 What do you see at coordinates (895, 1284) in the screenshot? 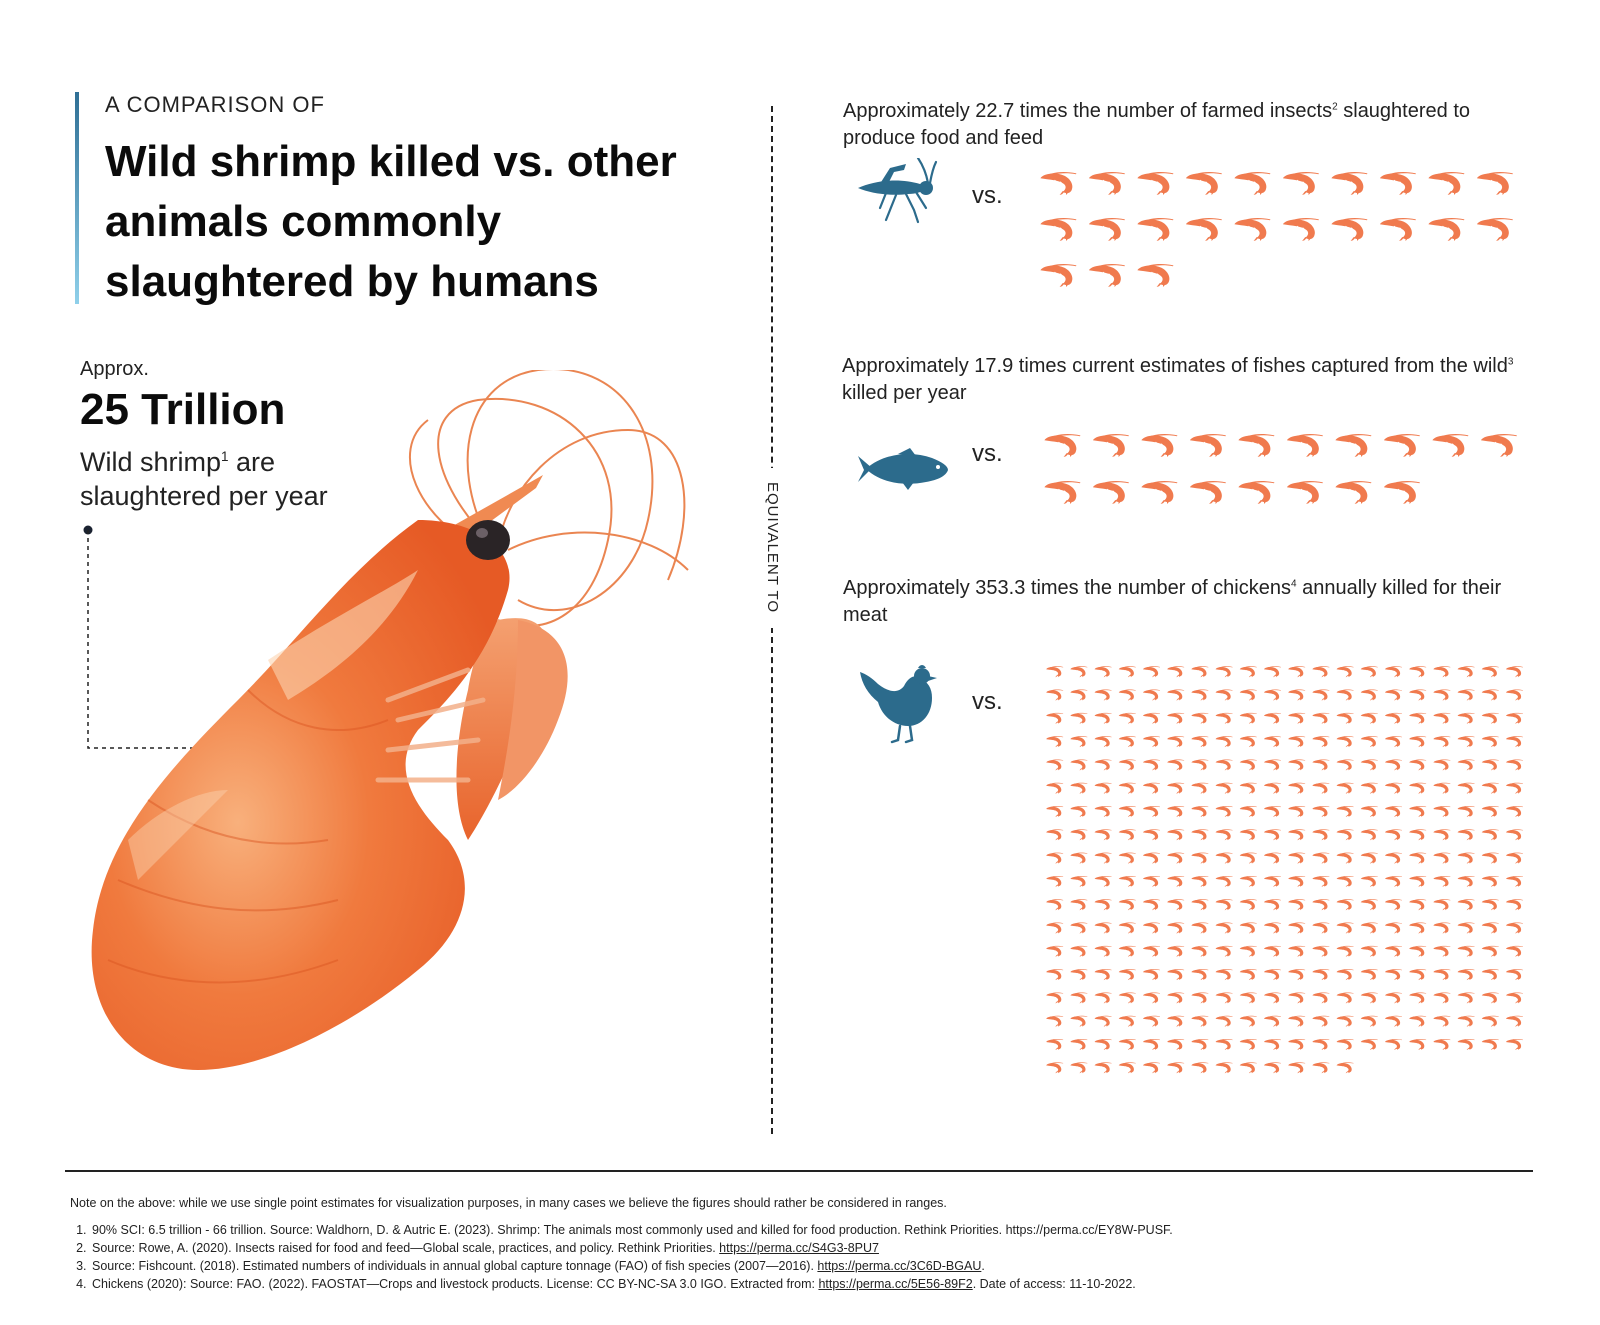
I see `footnote-link: https://perma.cc/5E56-89F2` at bounding box center [895, 1284].